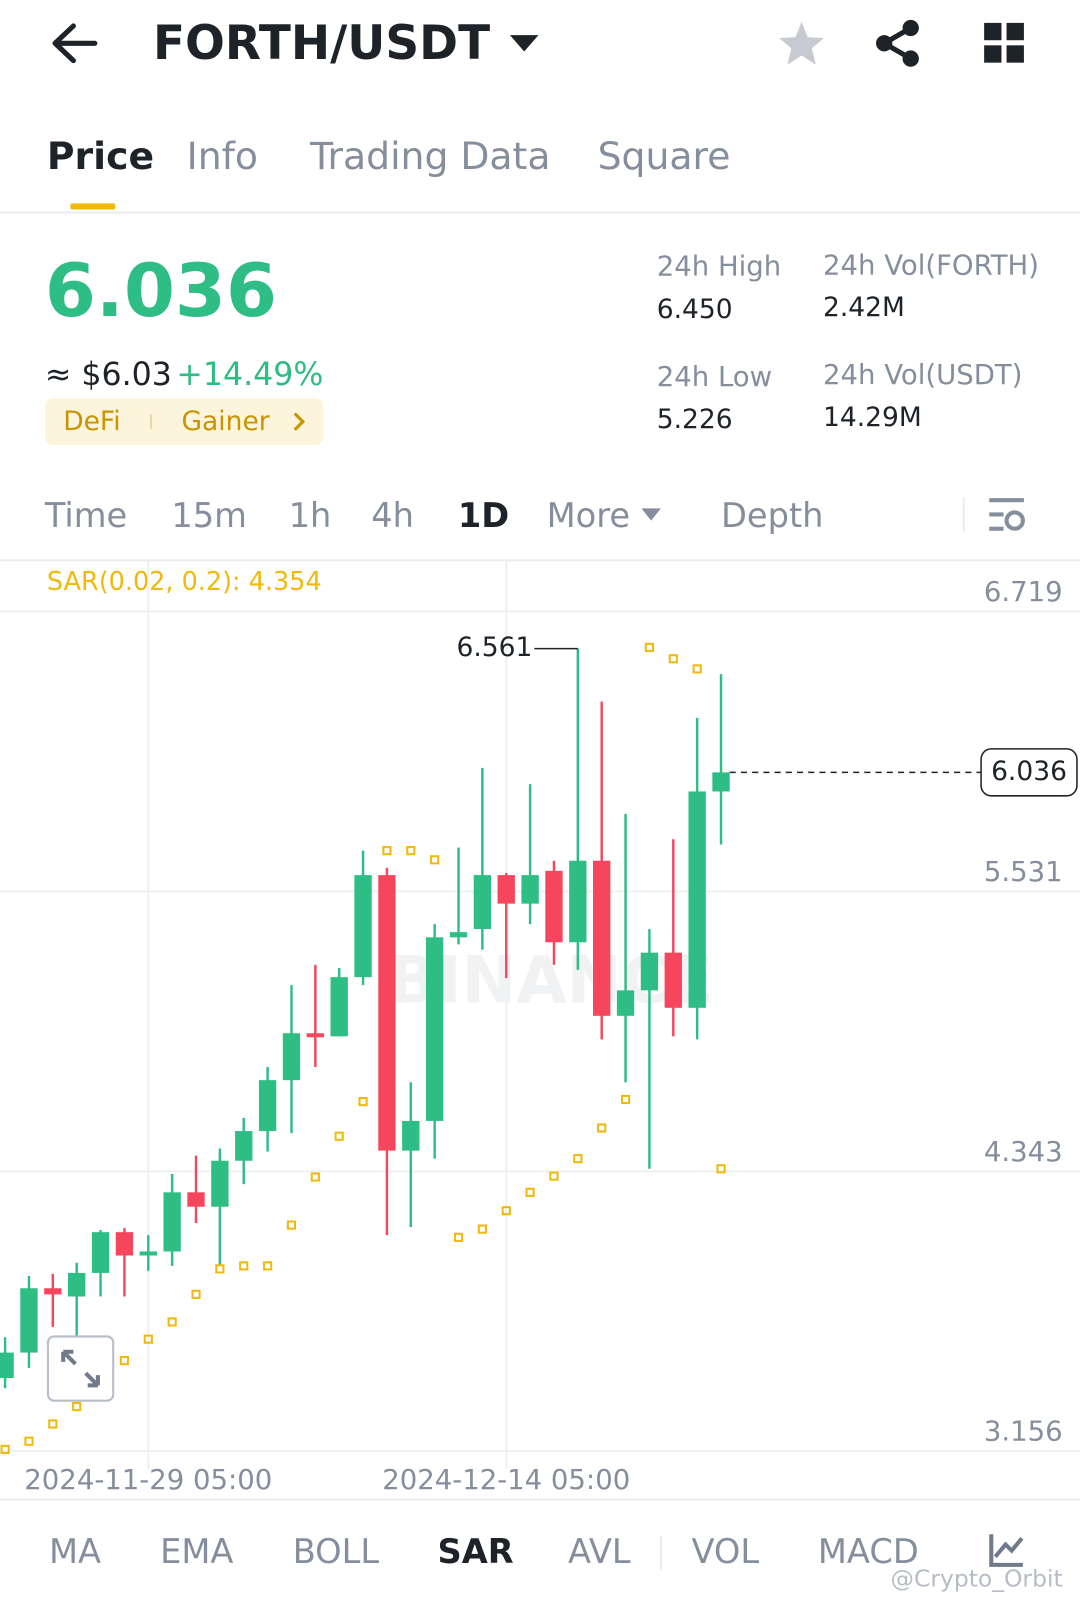 This screenshot has height=1600, width=1080. Describe the element at coordinates (1023, 1152) in the screenshot. I see `y-tick-label: 4.343` at that location.